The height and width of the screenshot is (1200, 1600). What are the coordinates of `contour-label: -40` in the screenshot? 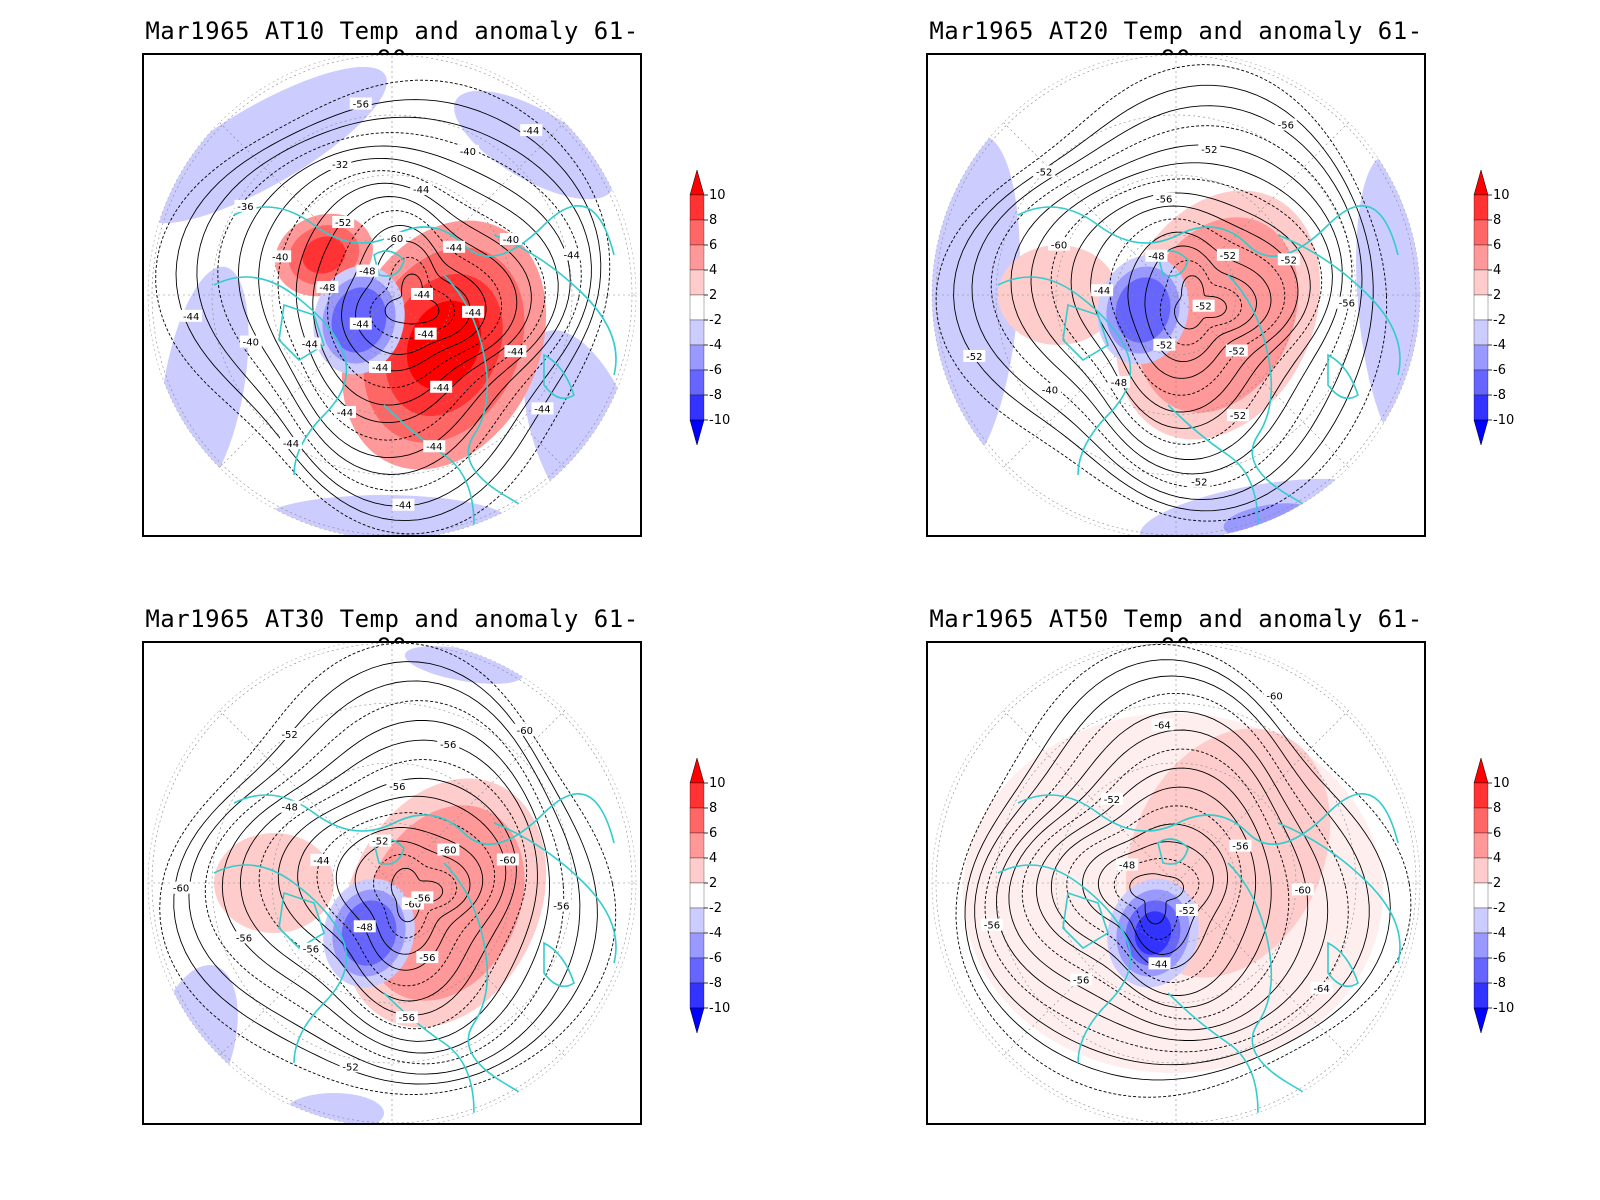 It's located at (280, 256).